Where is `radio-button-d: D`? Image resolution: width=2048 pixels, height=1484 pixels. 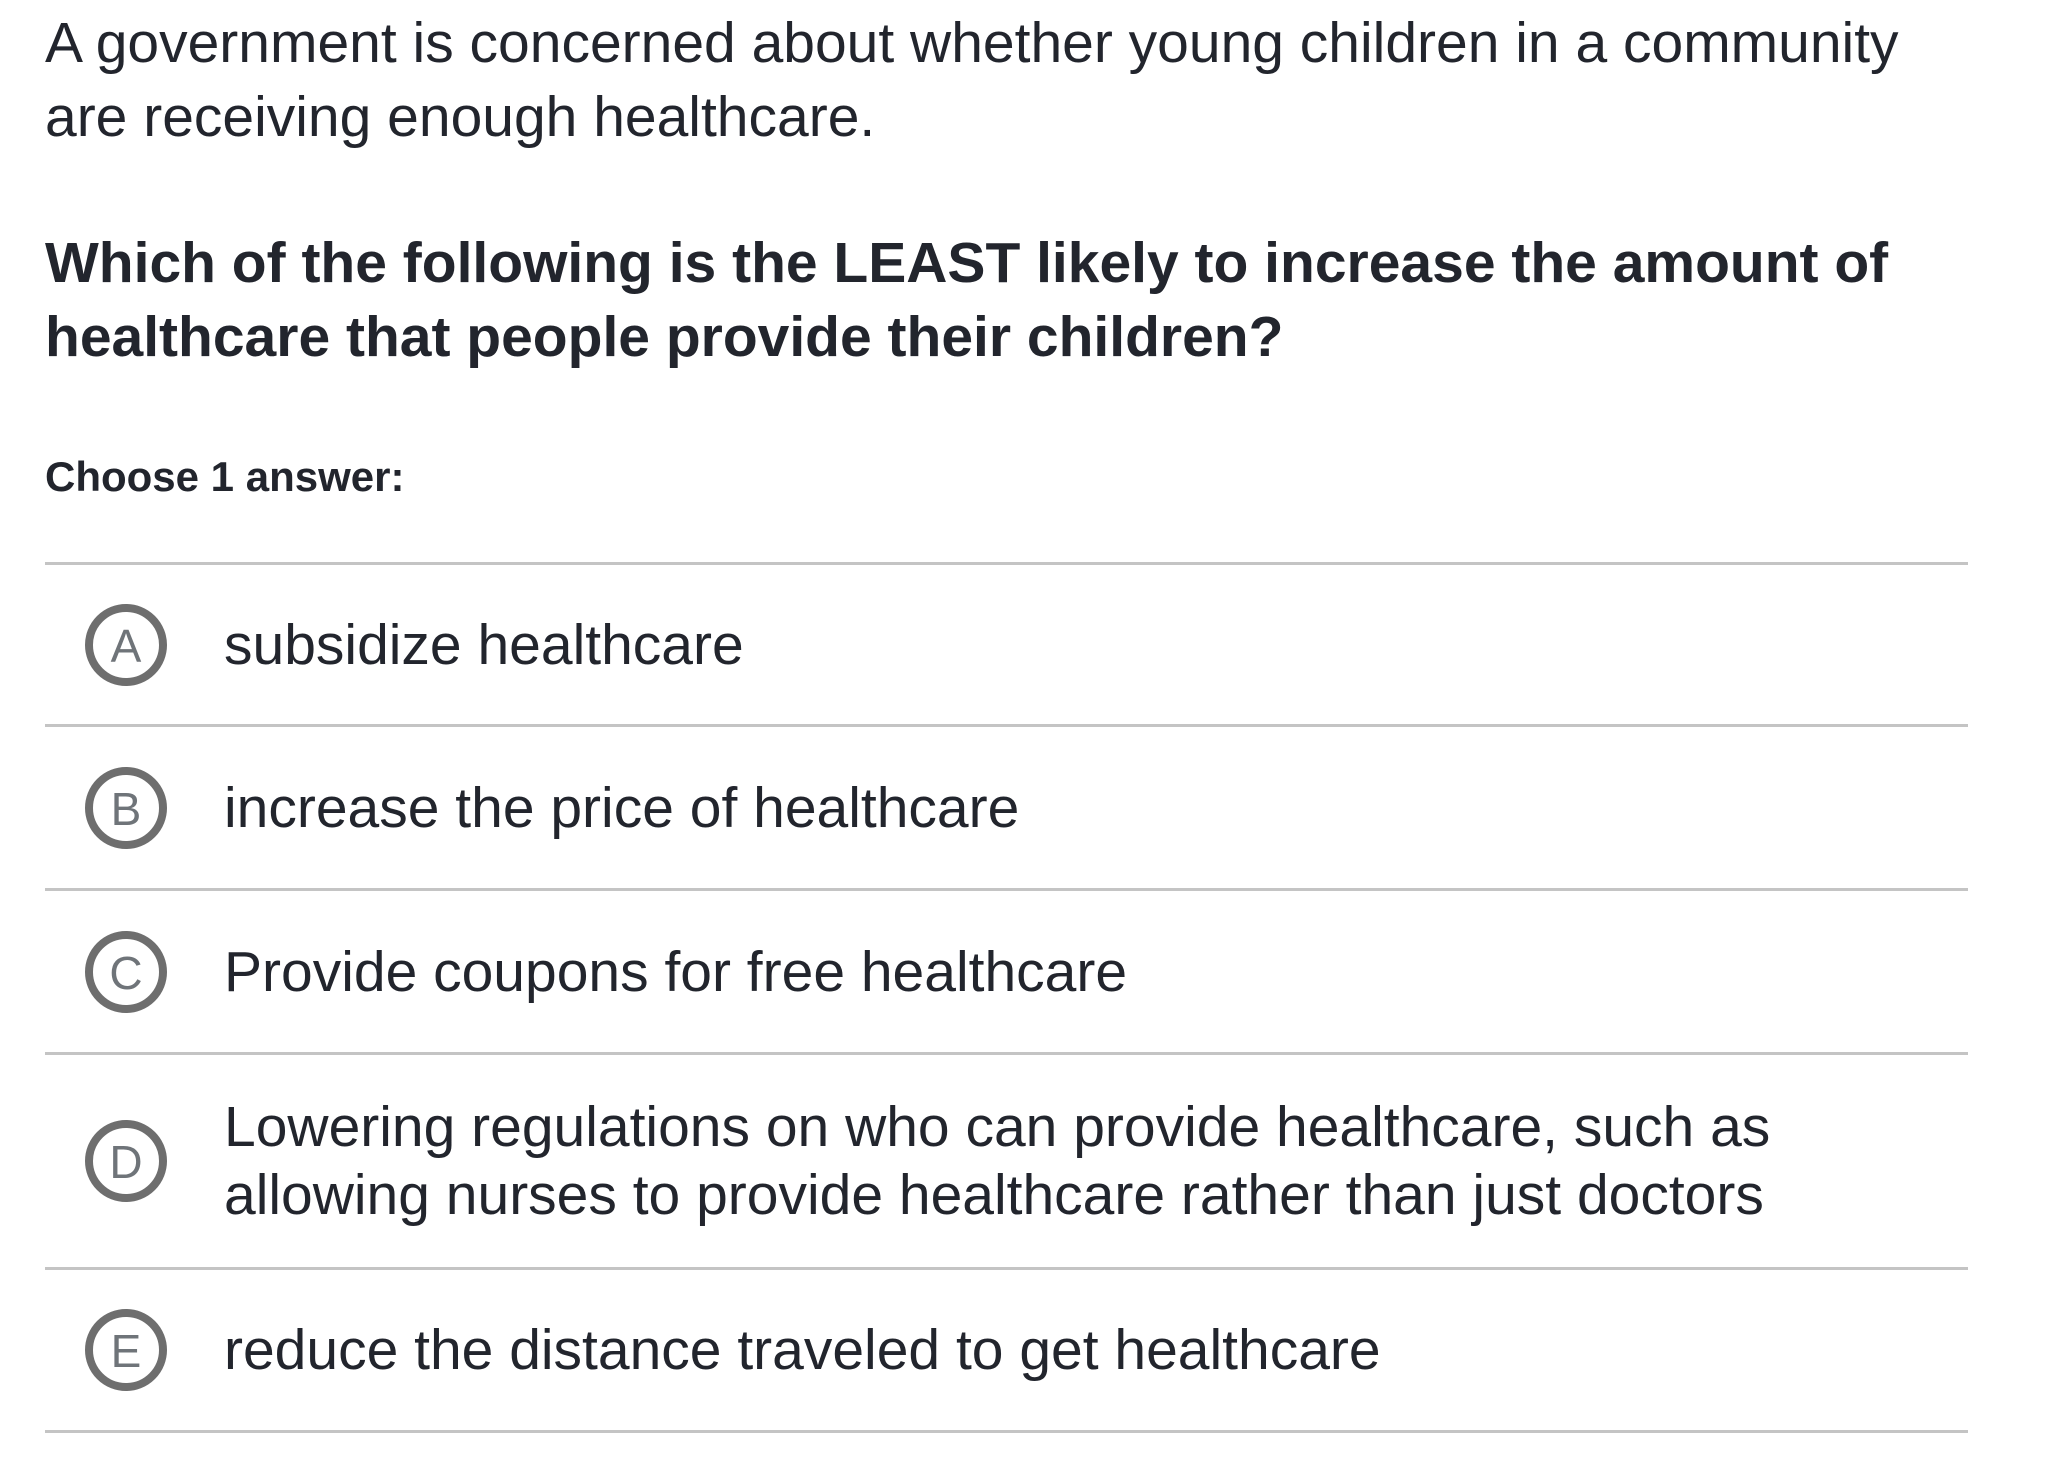 radio-button-d: D is located at coordinates (126, 1161).